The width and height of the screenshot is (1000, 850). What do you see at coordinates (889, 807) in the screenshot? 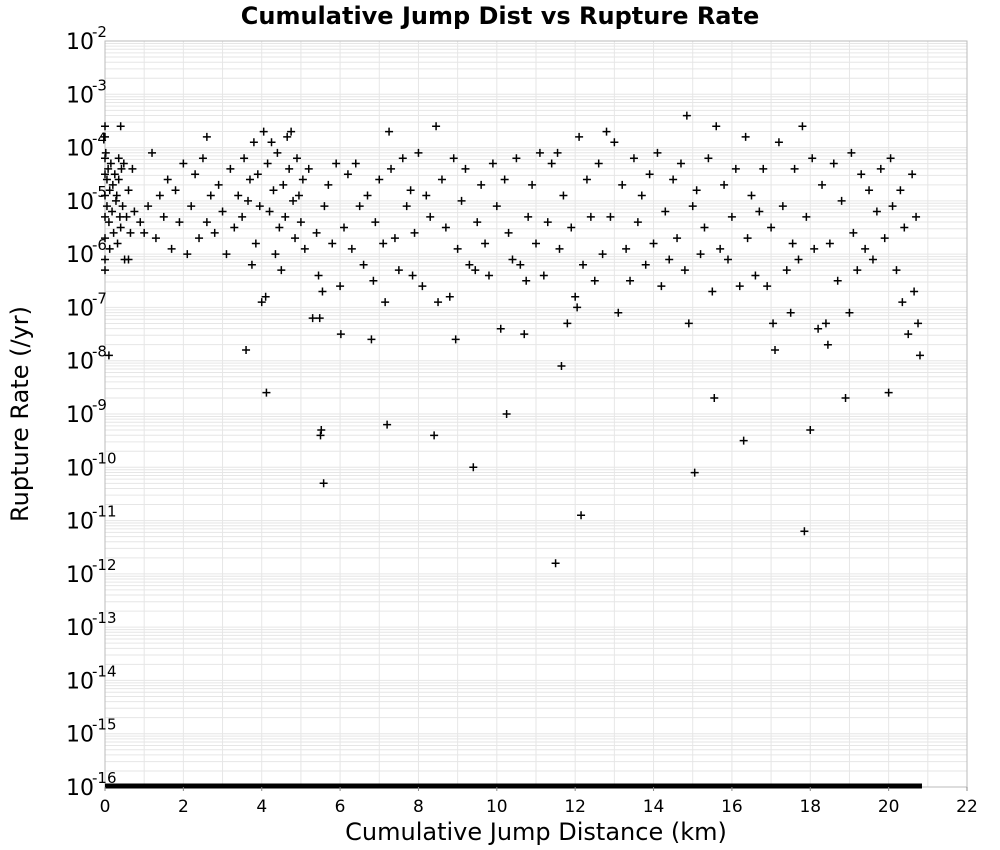
I see `x-tick-label: 20` at bounding box center [889, 807].